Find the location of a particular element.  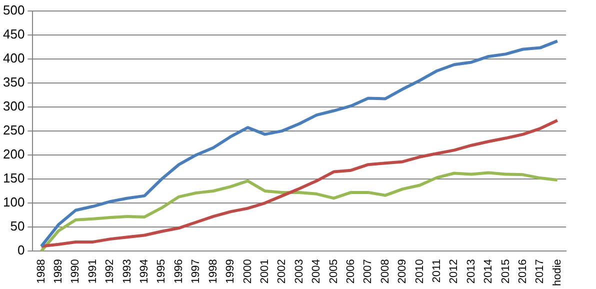

x-tick-label: 1994 is located at coordinates (144, 271).